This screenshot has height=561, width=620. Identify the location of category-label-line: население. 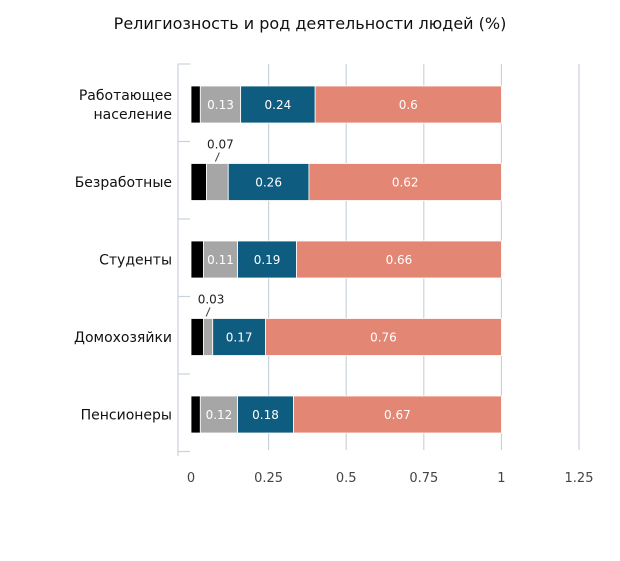
(133, 115).